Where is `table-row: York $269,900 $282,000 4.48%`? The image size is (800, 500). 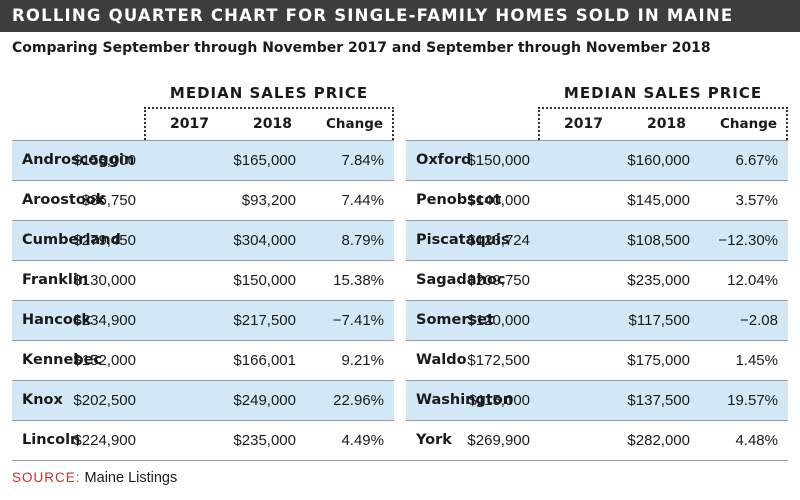
table-row: York $269,900 $282,000 4.48% is located at coordinates (597, 440).